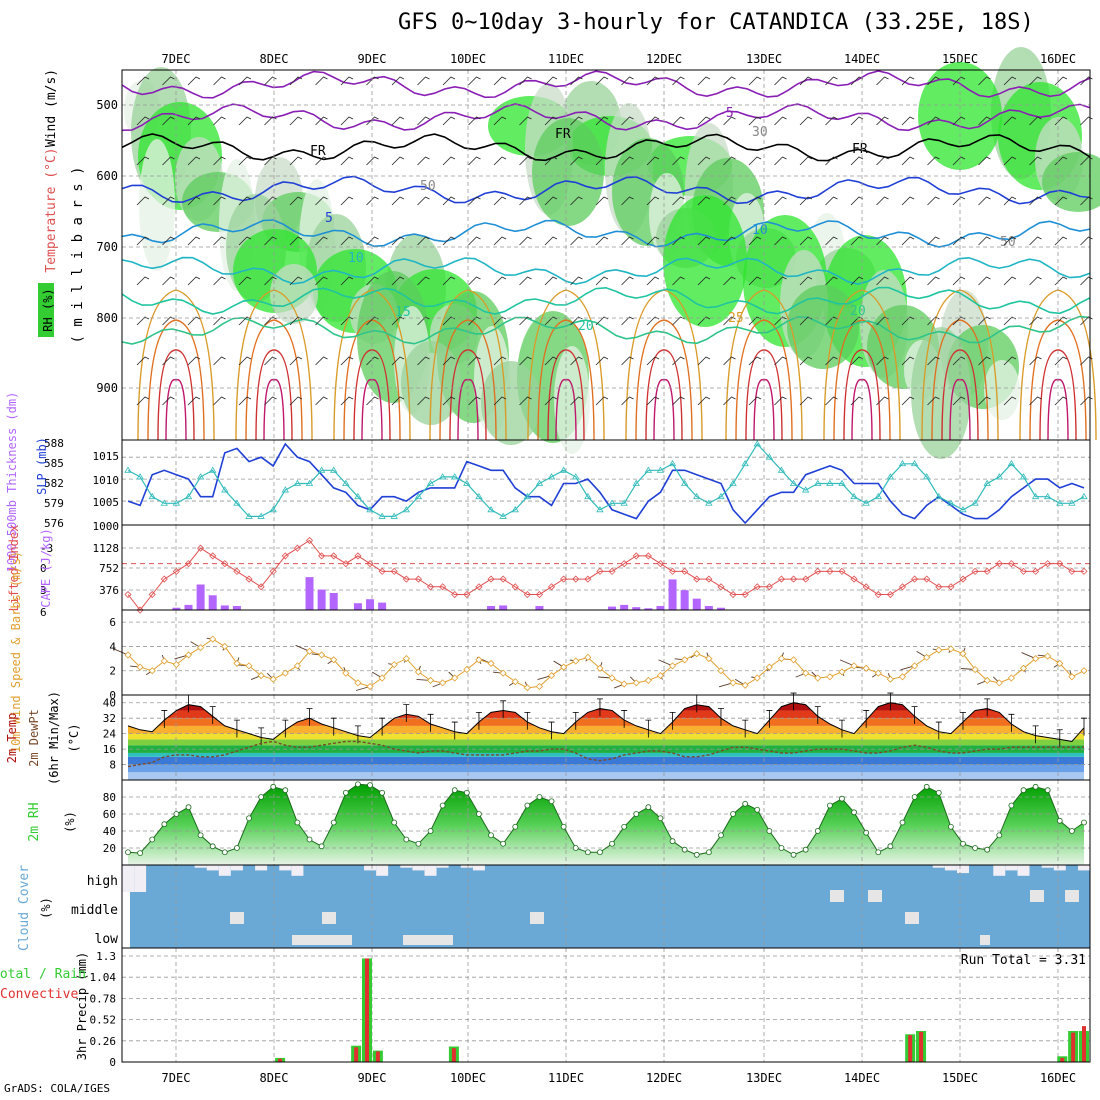 This screenshot has width=1100, height=1100. I want to click on slp-tick: 1010, so click(106, 480).